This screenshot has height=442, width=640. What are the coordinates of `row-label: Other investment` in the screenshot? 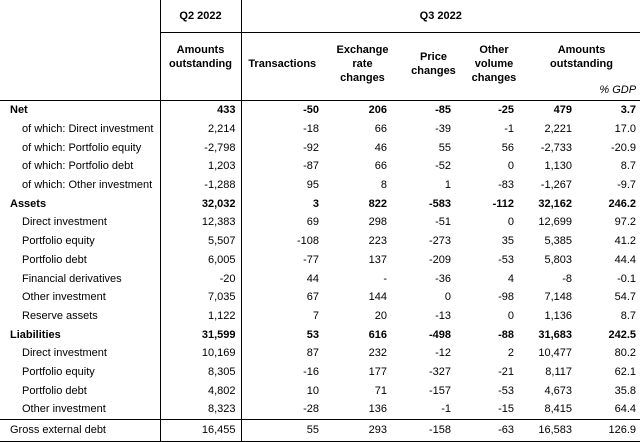 It's located at (80, 297).